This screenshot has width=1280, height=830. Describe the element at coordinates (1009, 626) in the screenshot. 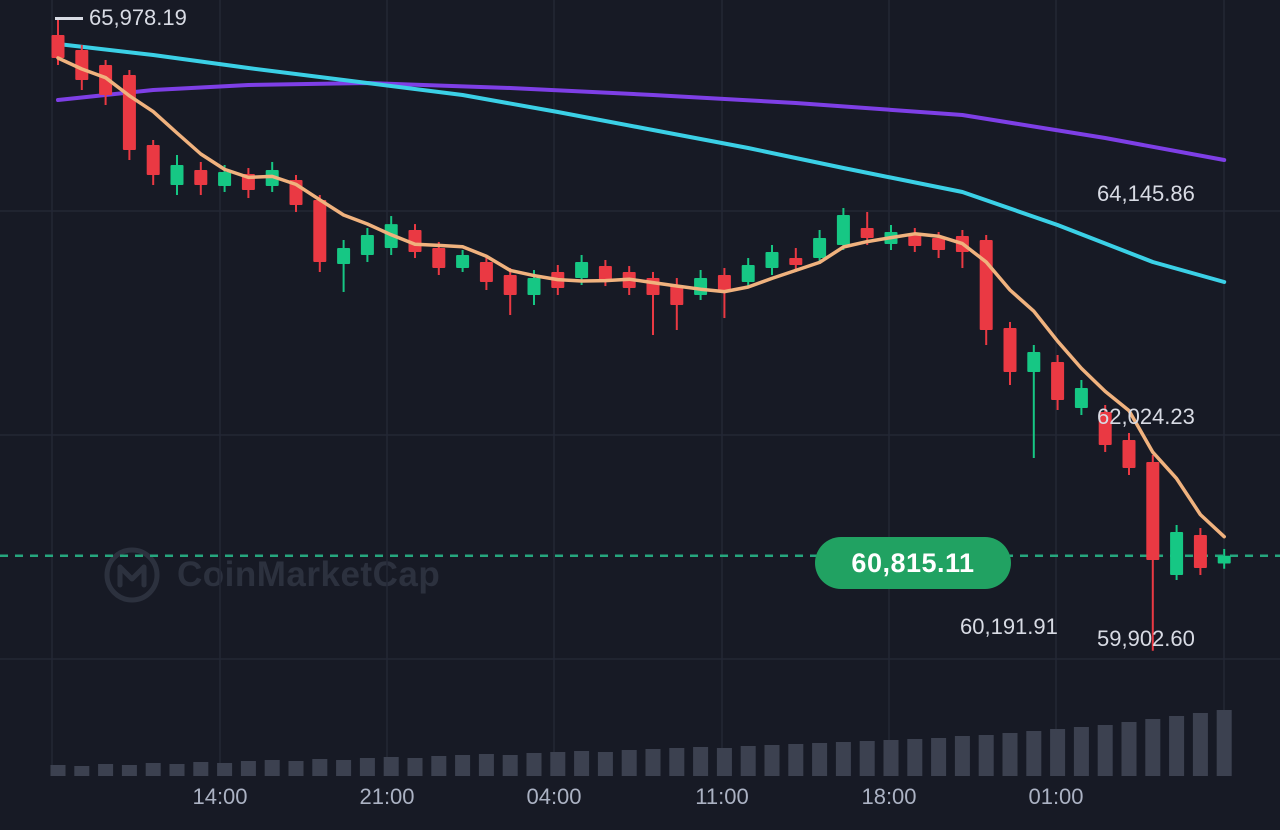

I see `price-label-low-left: 60,191.91` at that location.